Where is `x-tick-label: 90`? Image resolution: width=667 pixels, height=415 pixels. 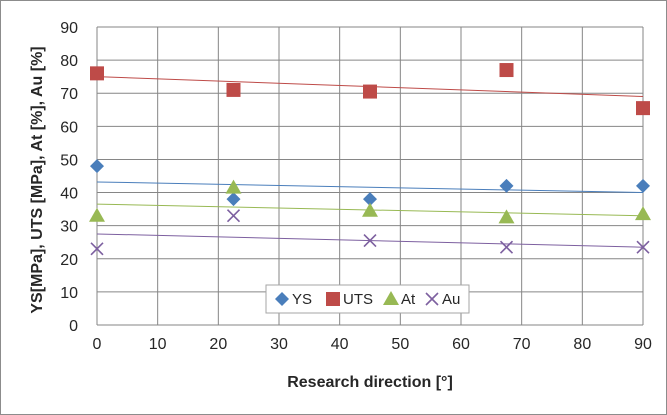
x-tick-label: 90 is located at coordinates (643, 344).